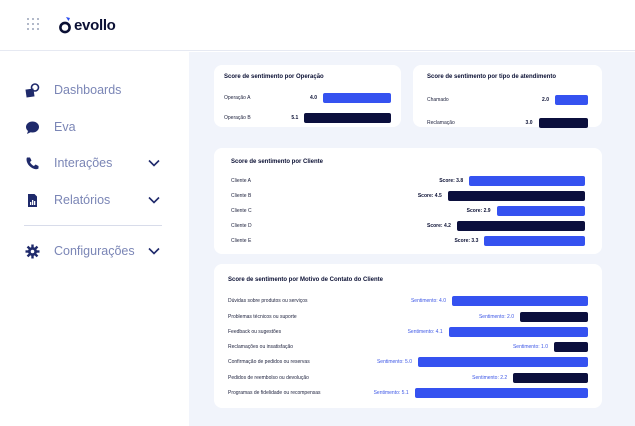 The height and width of the screenshot is (426, 635). Describe the element at coordinates (357, 98) in the screenshot. I see `bar-operacao-a` at that location.